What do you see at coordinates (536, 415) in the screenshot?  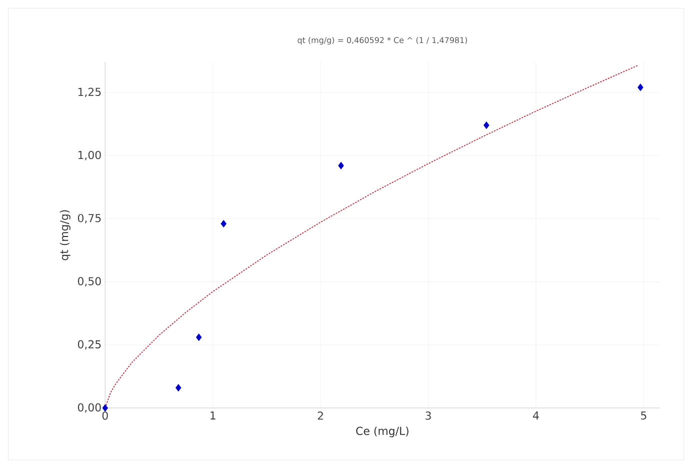 I see `x-tick-label: 4` at bounding box center [536, 415].